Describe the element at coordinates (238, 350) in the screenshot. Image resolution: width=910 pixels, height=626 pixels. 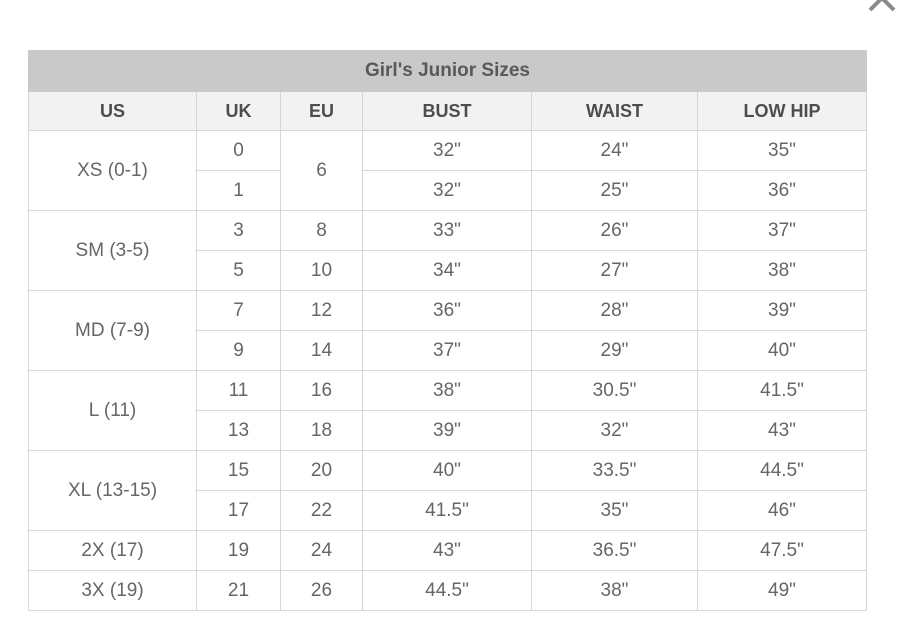
I see `cell-uk: 9` at that location.